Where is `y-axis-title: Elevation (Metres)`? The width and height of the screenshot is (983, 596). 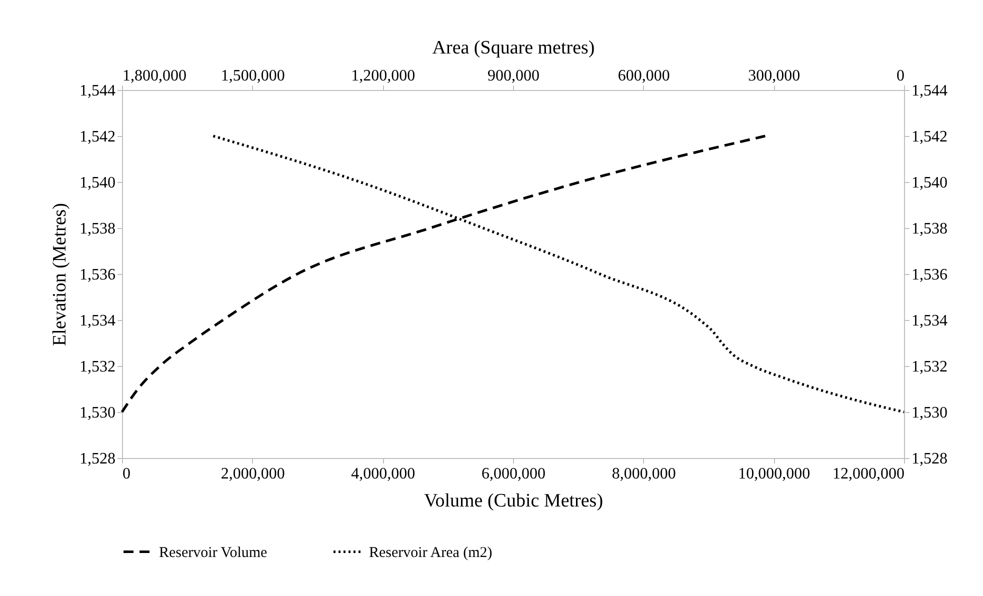 y-axis-title: Elevation (Metres) is located at coordinates (60, 274).